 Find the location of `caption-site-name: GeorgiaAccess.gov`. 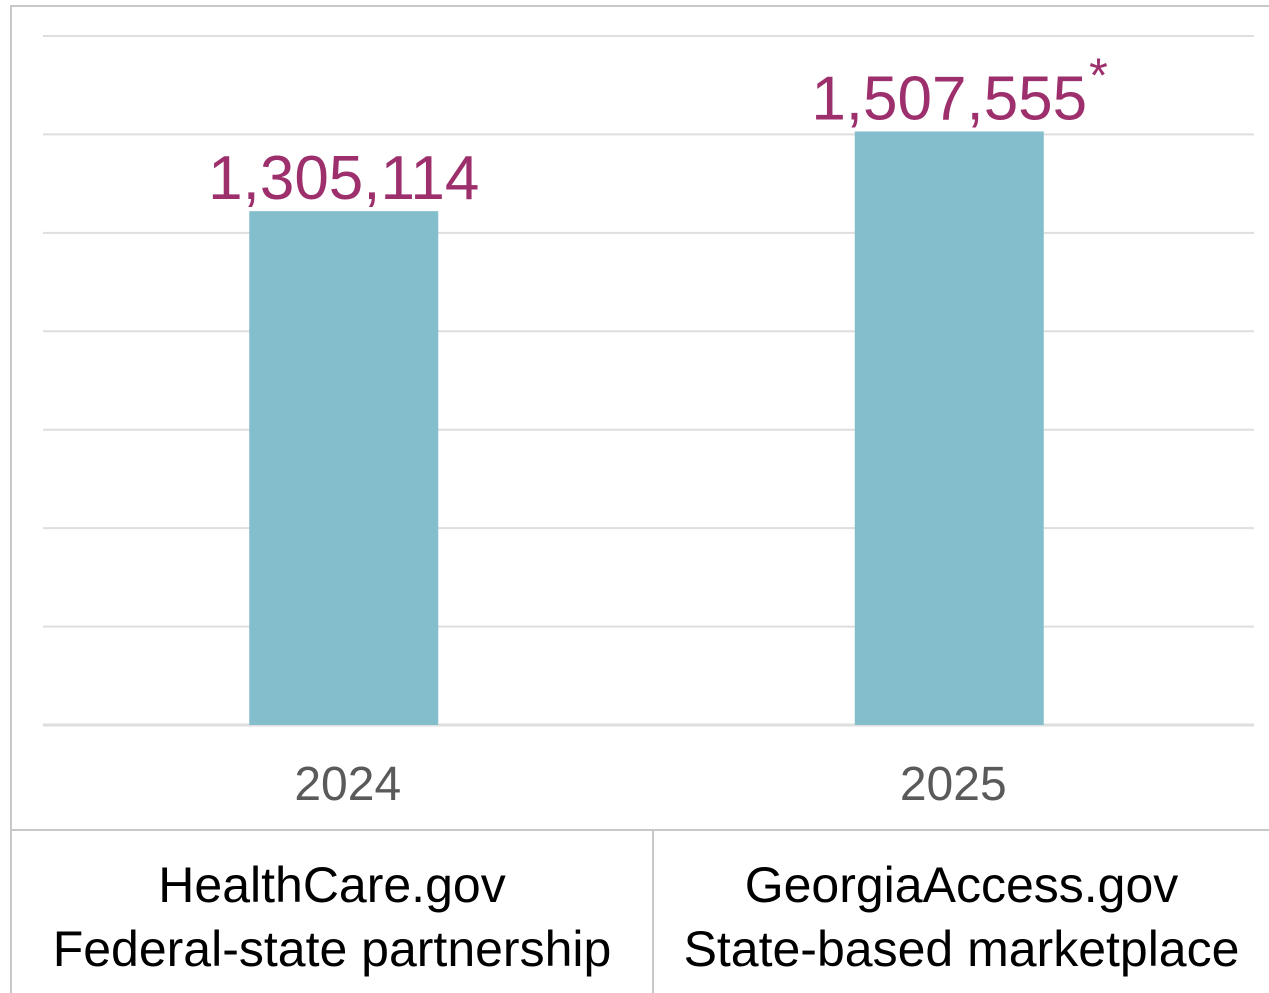

caption-site-name: GeorgiaAccess.gov is located at coordinates (961, 885).